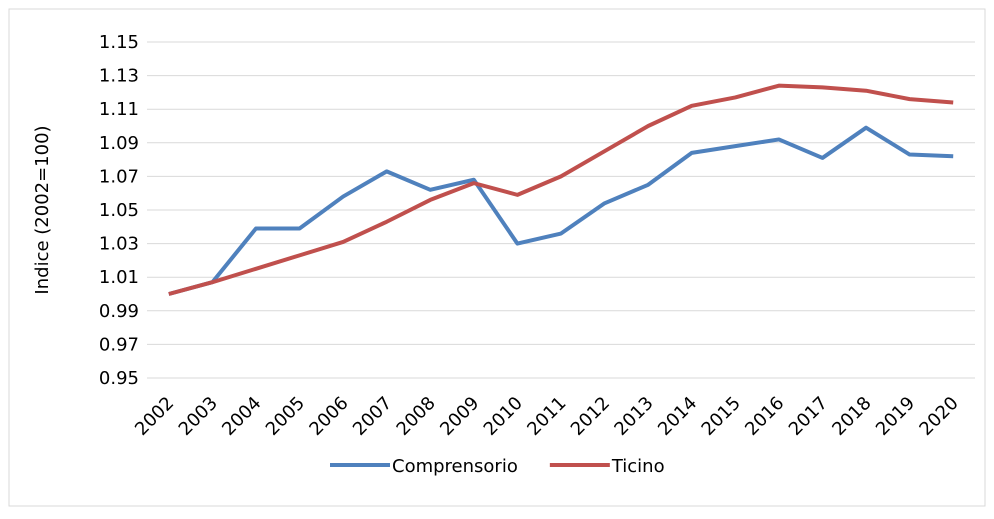 The height and width of the screenshot is (519, 994). I want to click on y-axis-label: Indice (2002=100), so click(42, 209).